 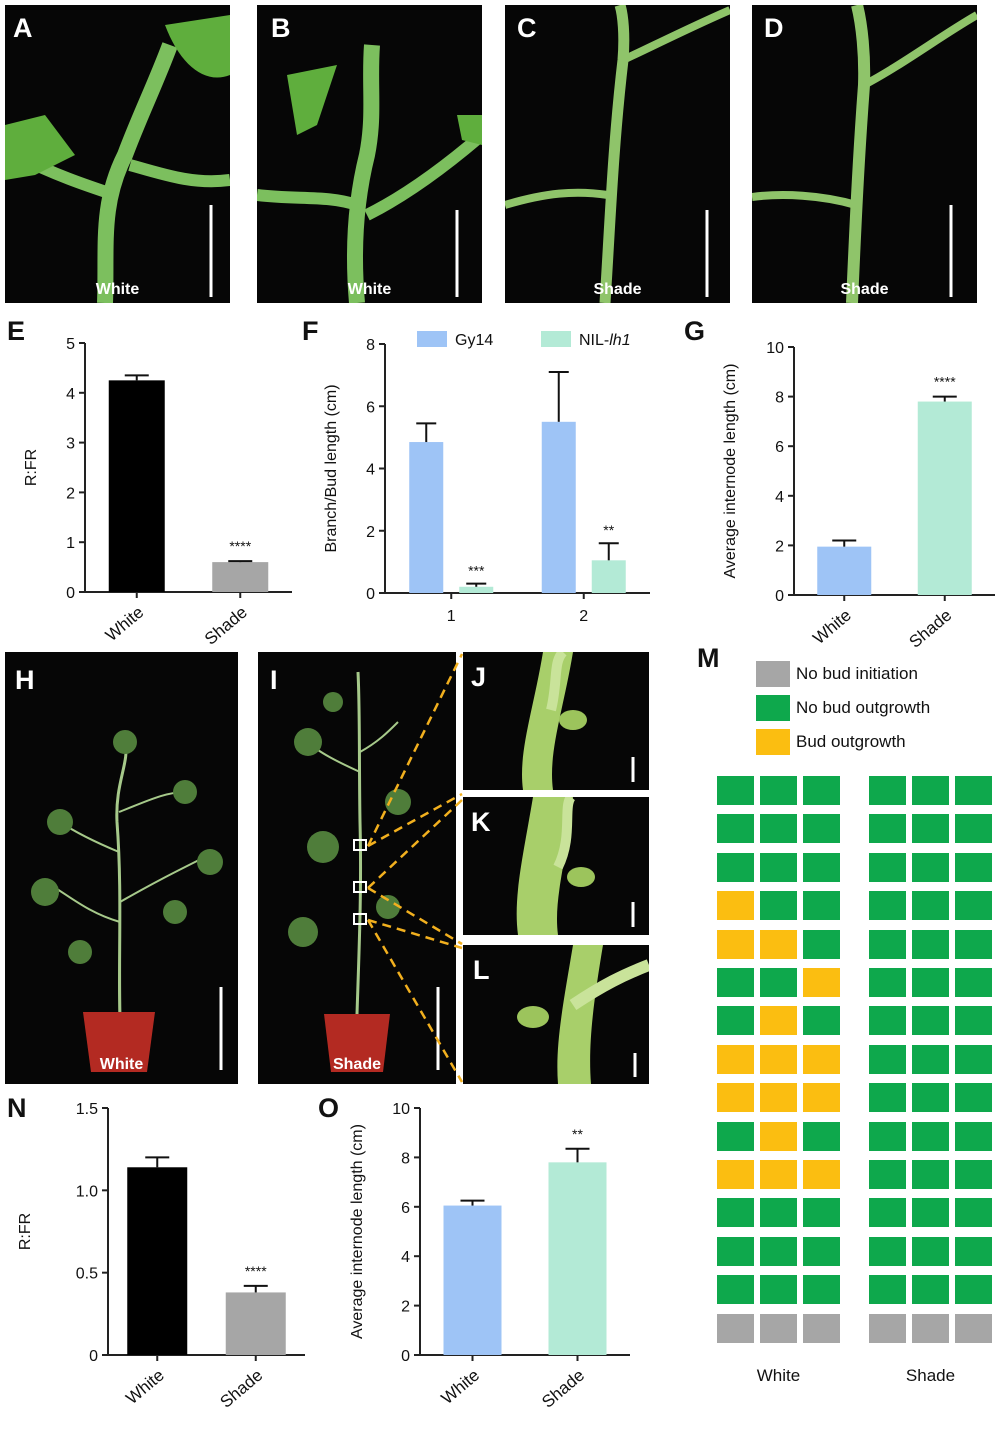 What do you see at coordinates (87, 1109) in the screenshot?
I see `y-tick-label: 1.5` at bounding box center [87, 1109].